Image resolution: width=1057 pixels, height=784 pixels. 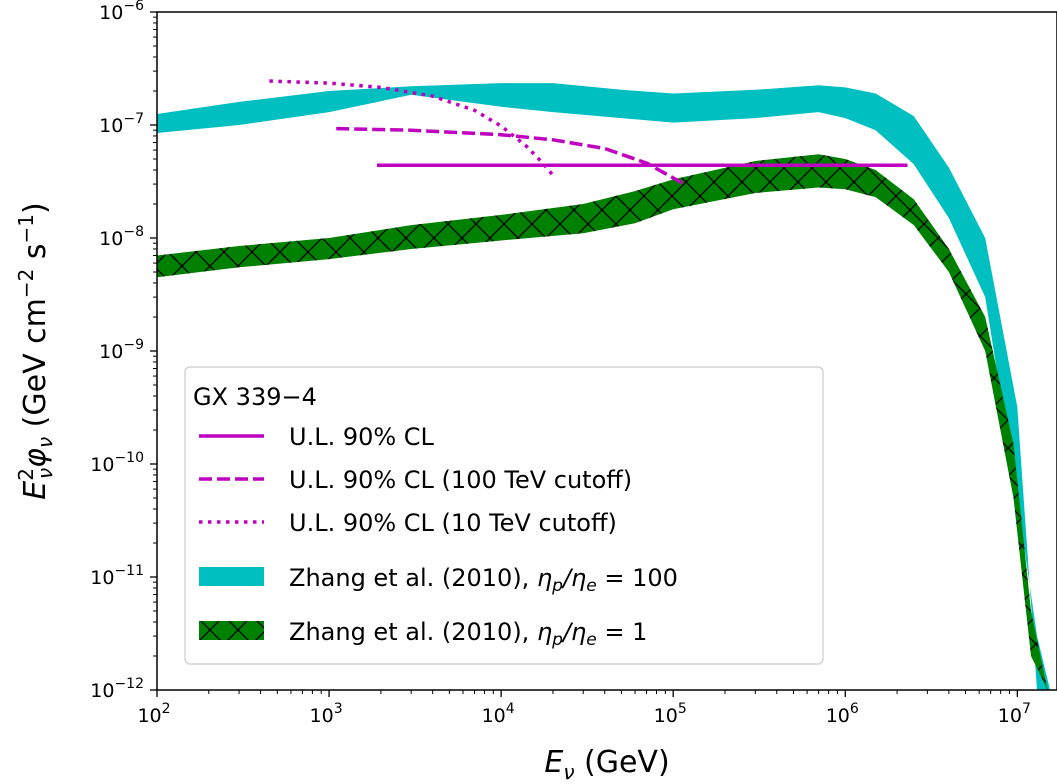 What do you see at coordinates (362, 437) in the screenshot?
I see `legend-label-solid: U.L. 90% CL` at bounding box center [362, 437].